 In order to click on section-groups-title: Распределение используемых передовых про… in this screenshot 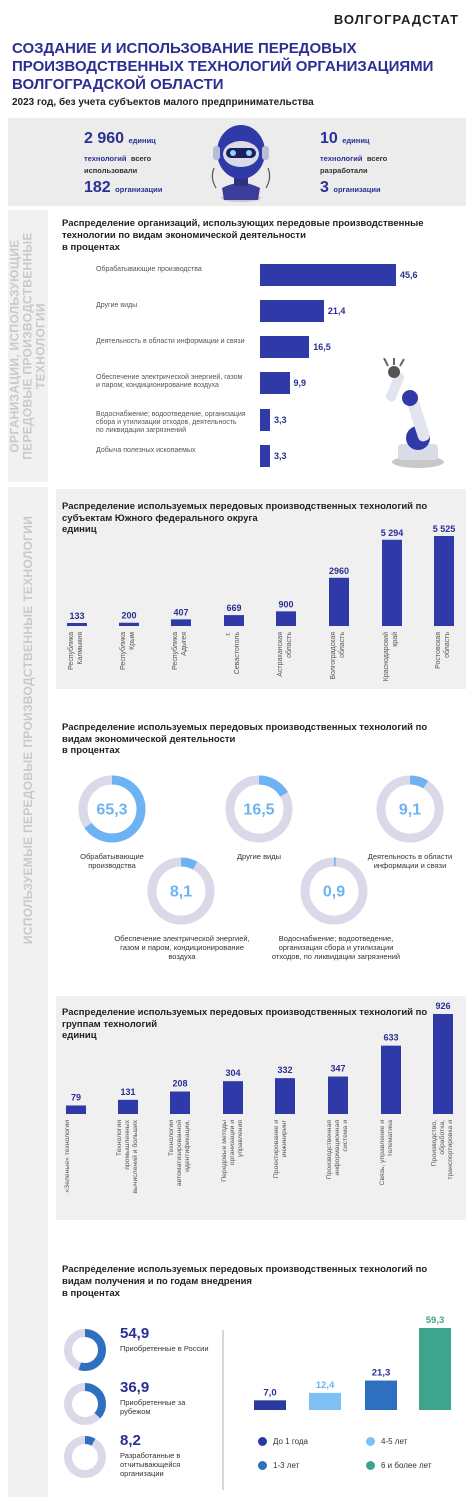, I will do `click(245, 1018)`.